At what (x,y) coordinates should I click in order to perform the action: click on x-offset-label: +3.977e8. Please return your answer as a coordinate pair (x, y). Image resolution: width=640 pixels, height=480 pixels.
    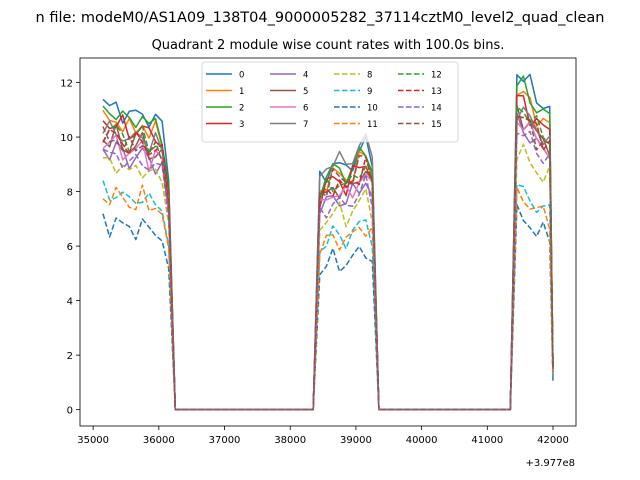
    Looking at the image, I should click on (550, 463).